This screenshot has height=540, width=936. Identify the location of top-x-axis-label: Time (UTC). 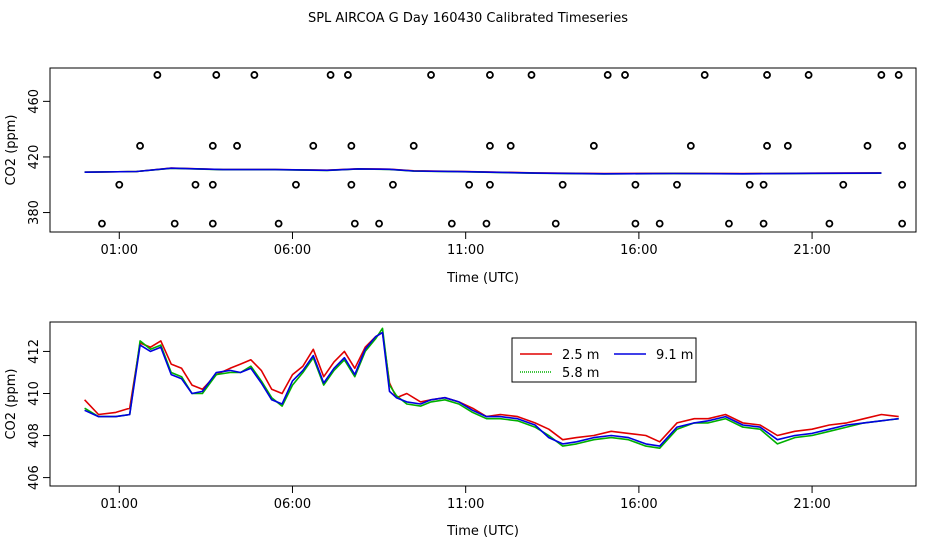
(482, 278).